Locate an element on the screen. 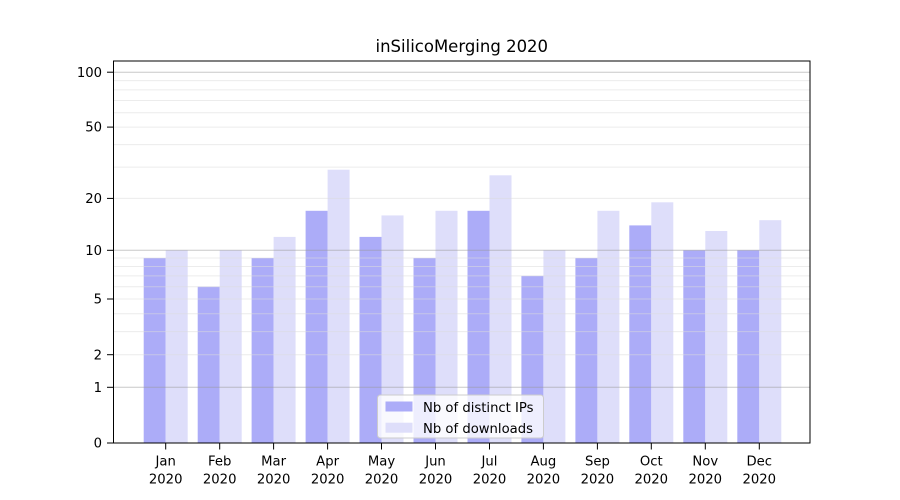 Image resolution: width=900 pixels, height=500 pixels. x-tick-label-dec: Dec is located at coordinates (760, 462).